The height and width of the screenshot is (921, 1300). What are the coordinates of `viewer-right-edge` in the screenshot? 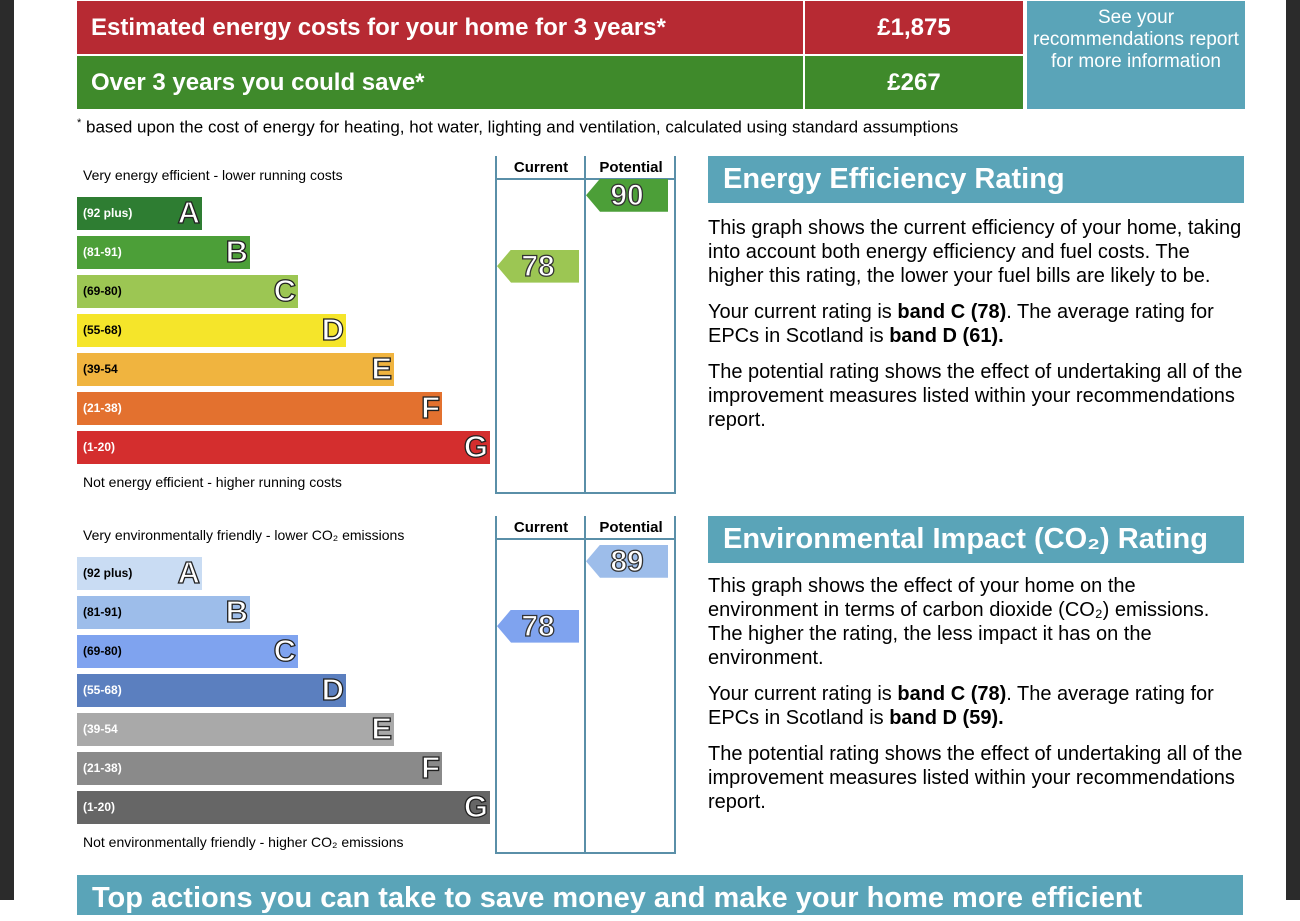 It's located at (1293, 450).